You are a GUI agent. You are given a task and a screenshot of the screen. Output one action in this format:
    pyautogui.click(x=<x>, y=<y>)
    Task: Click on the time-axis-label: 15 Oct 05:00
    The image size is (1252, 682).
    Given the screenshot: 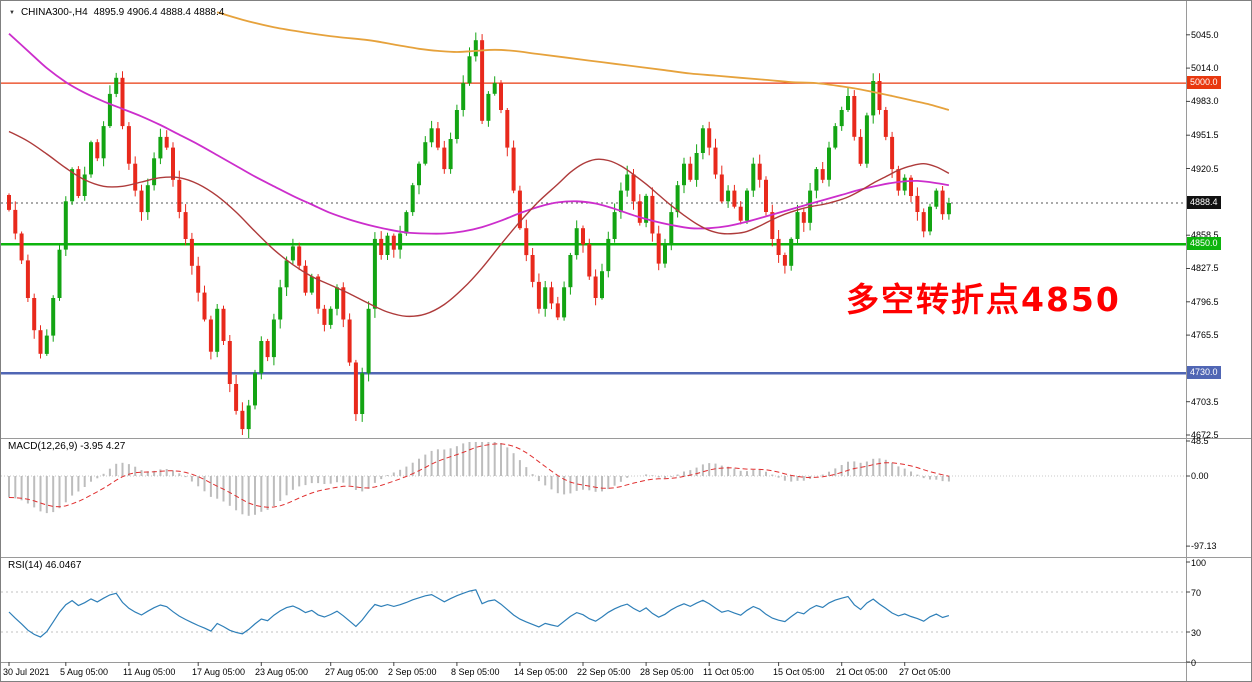 What is the action you would take?
    pyautogui.click(x=799, y=672)
    